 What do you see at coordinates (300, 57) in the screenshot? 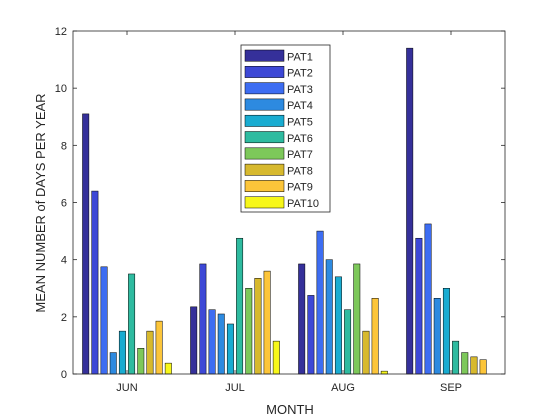
I see `legend-label-pat1: PAT1` at bounding box center [300, 57].